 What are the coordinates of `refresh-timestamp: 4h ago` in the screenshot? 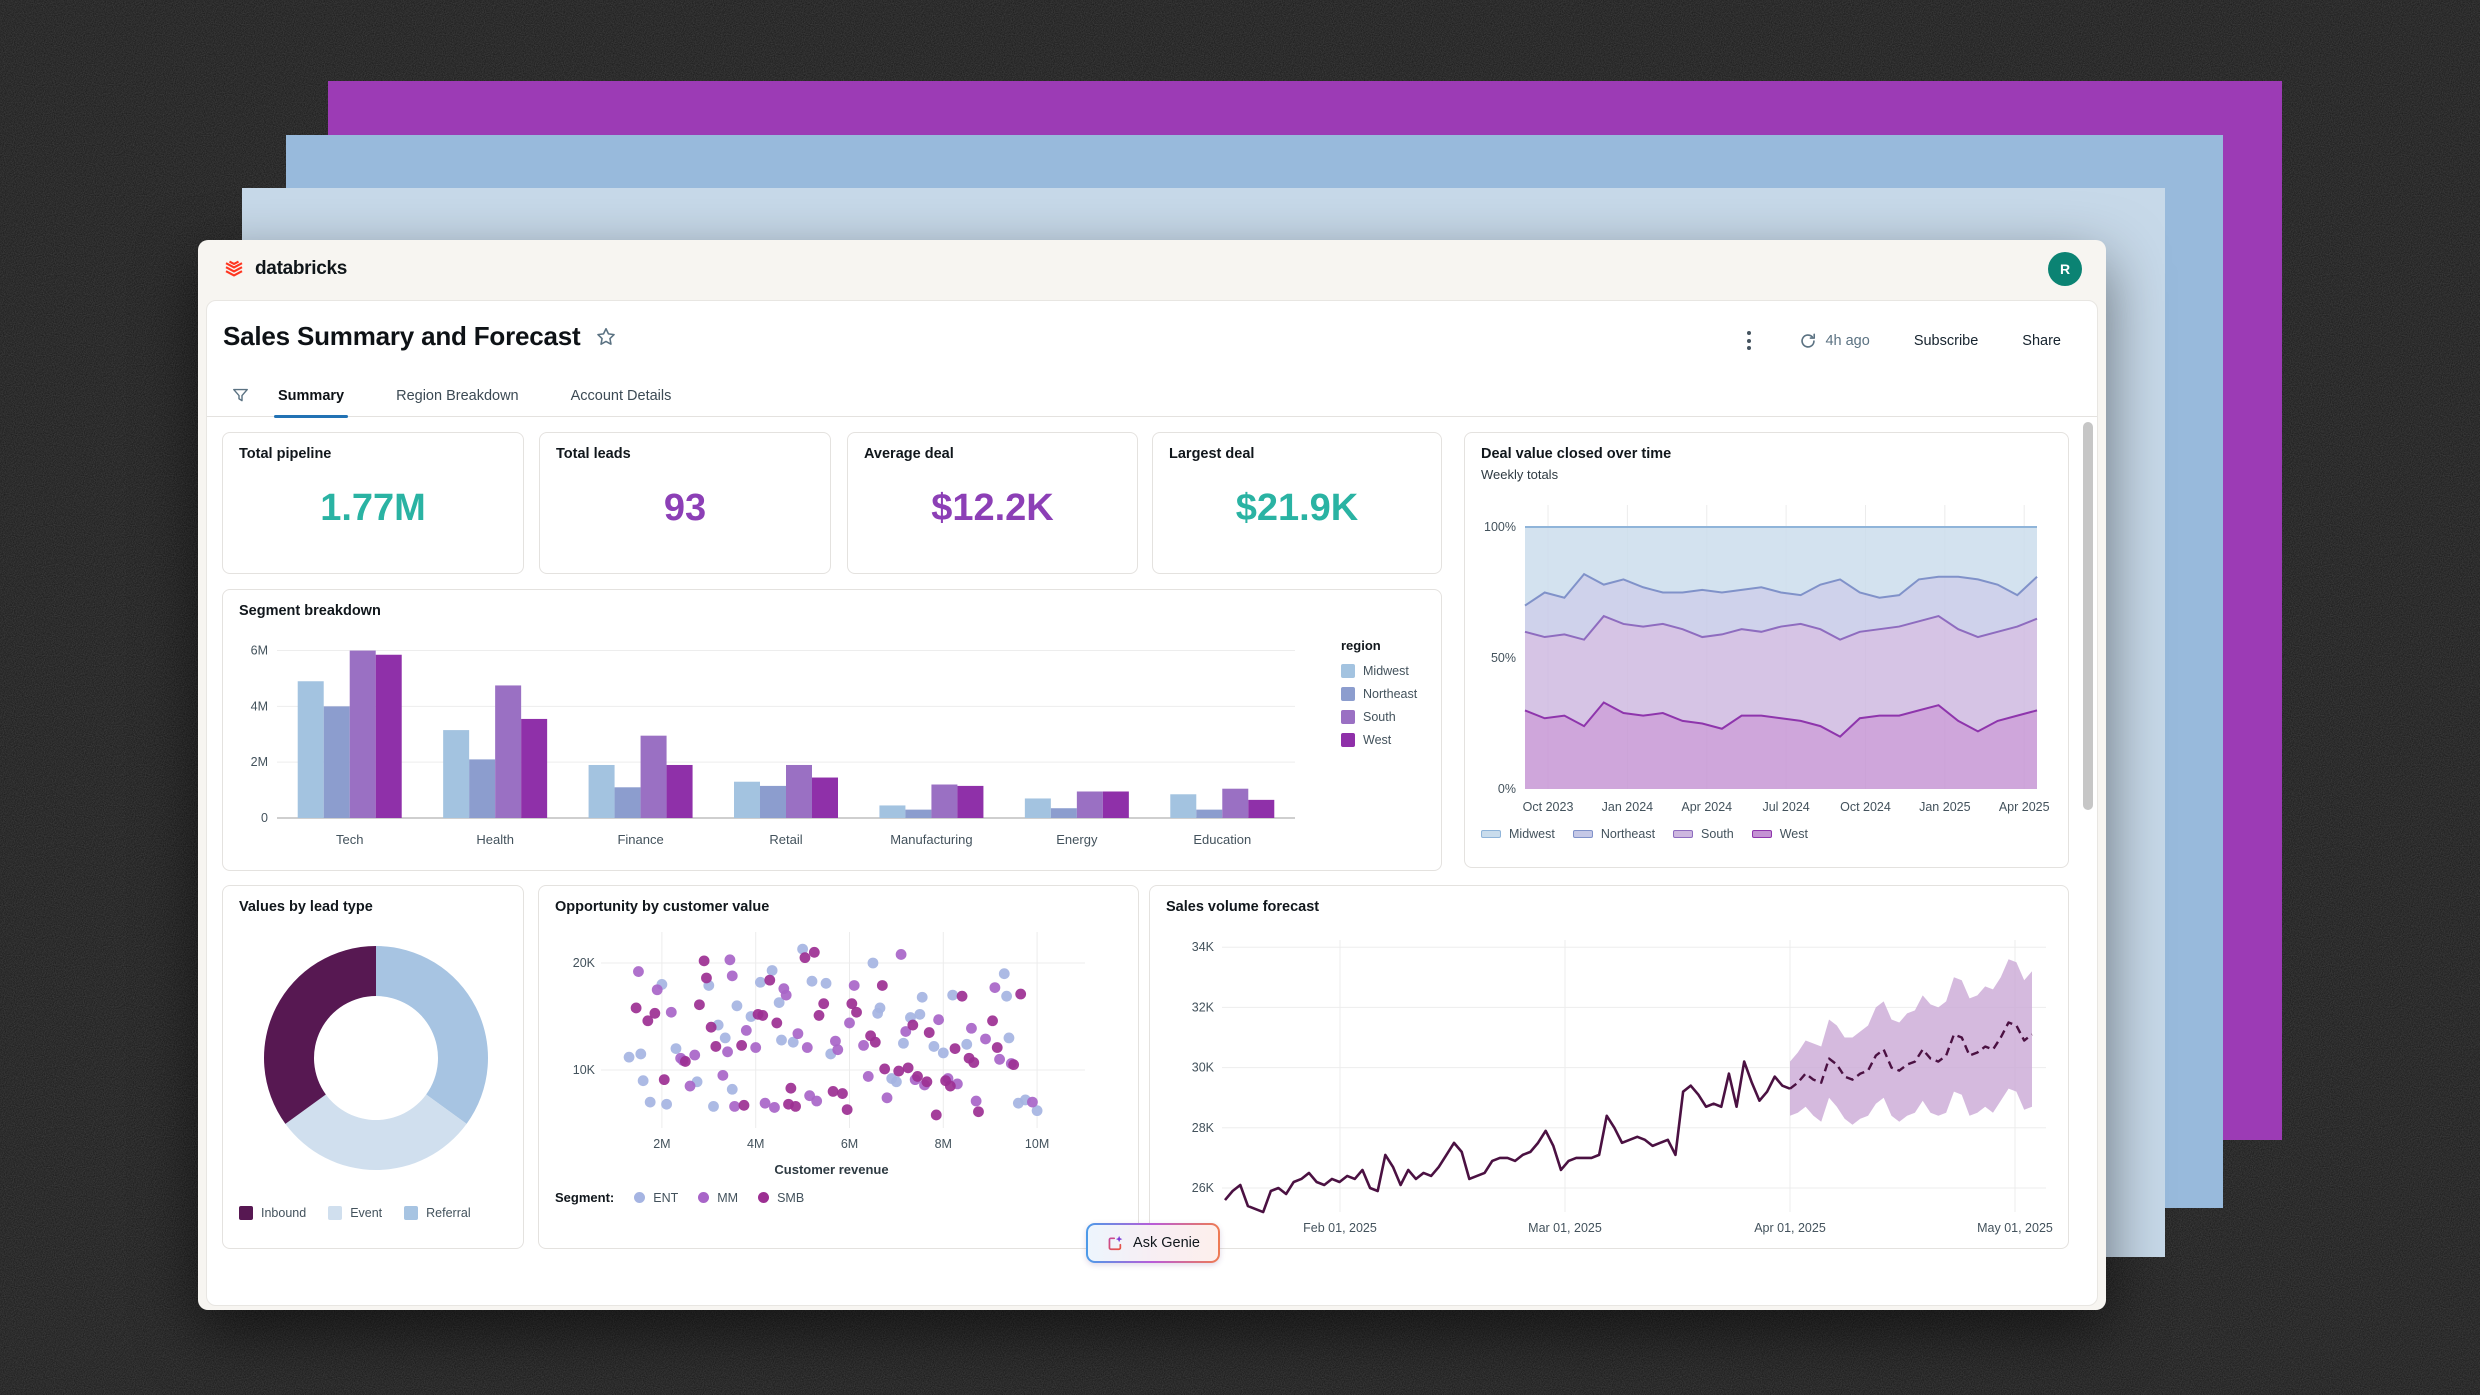 It's located at (1847, 340).